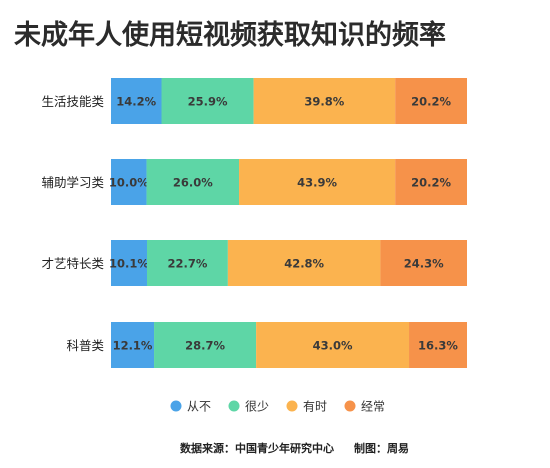 This screenshot has width=550, height=468. I want to click on data-label: 10.0%, so click(129, 183).